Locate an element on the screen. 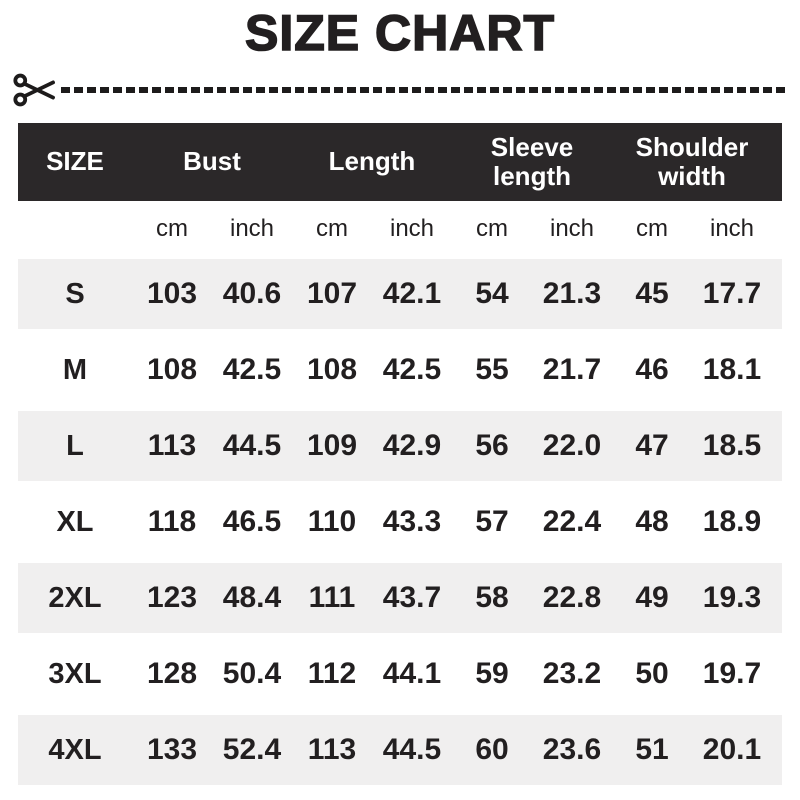 The image size is (800, 800). measurement-value: 43.3 is located at coordinates (412, 521).